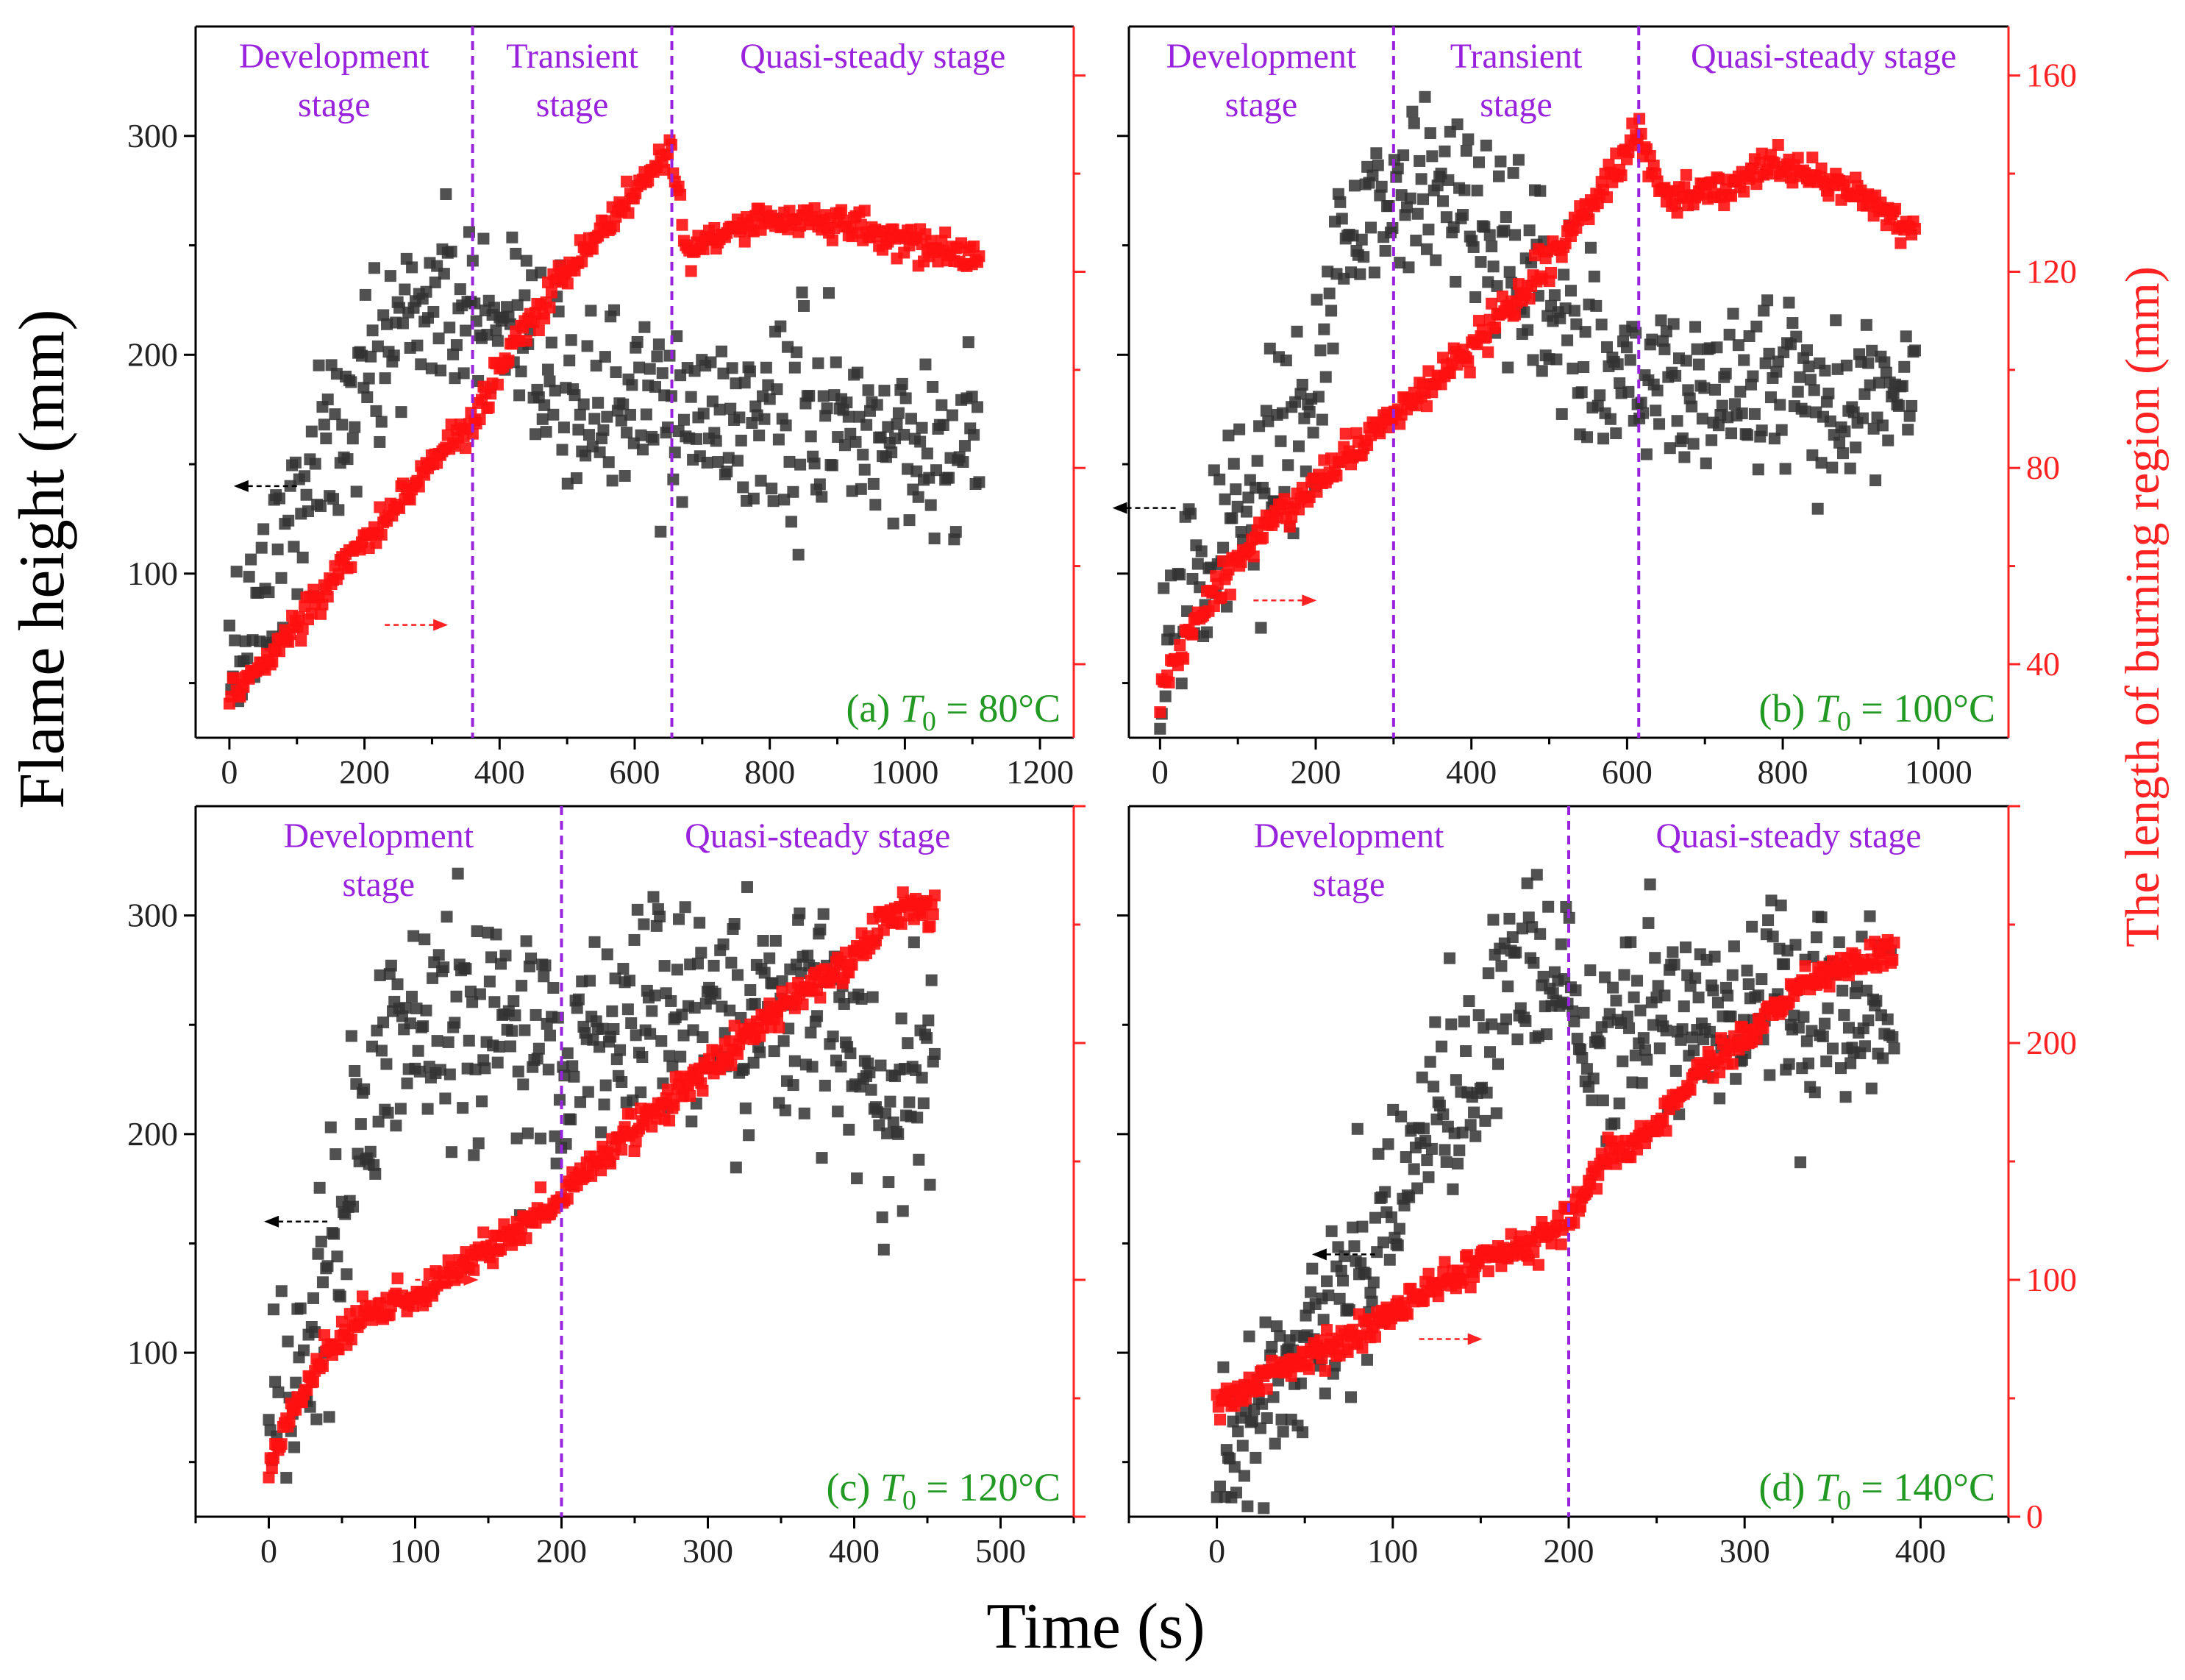 This screenshot has height=1680, width=2185. Describe the element at coordinates (1095, 1627) in the screenshot. I see `x-axis-label: Time (s)` at that location.